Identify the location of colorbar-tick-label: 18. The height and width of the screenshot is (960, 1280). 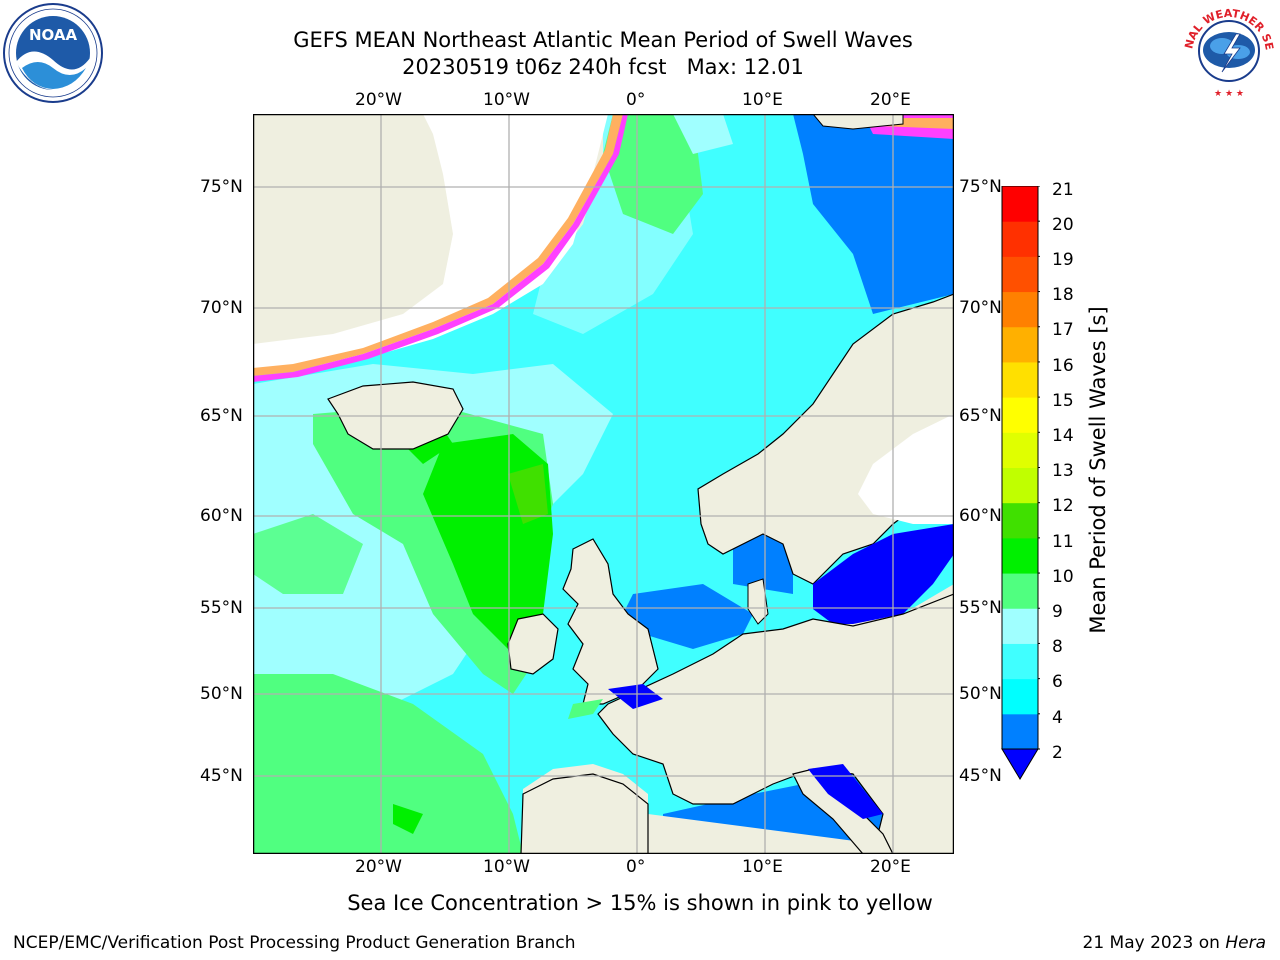
(1063, 295).